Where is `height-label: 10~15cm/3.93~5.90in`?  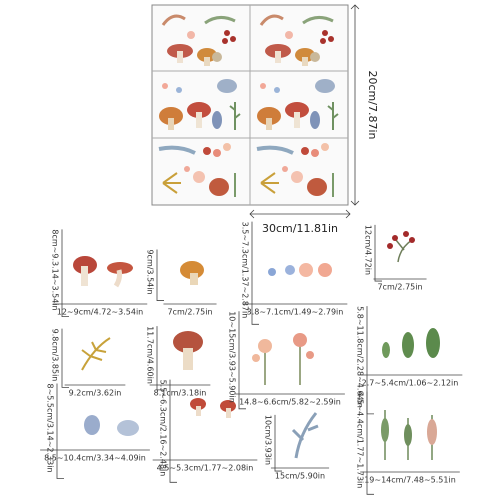 height-label: 10~15cm/3.93~5.90in is located at coordinates (232, 357).